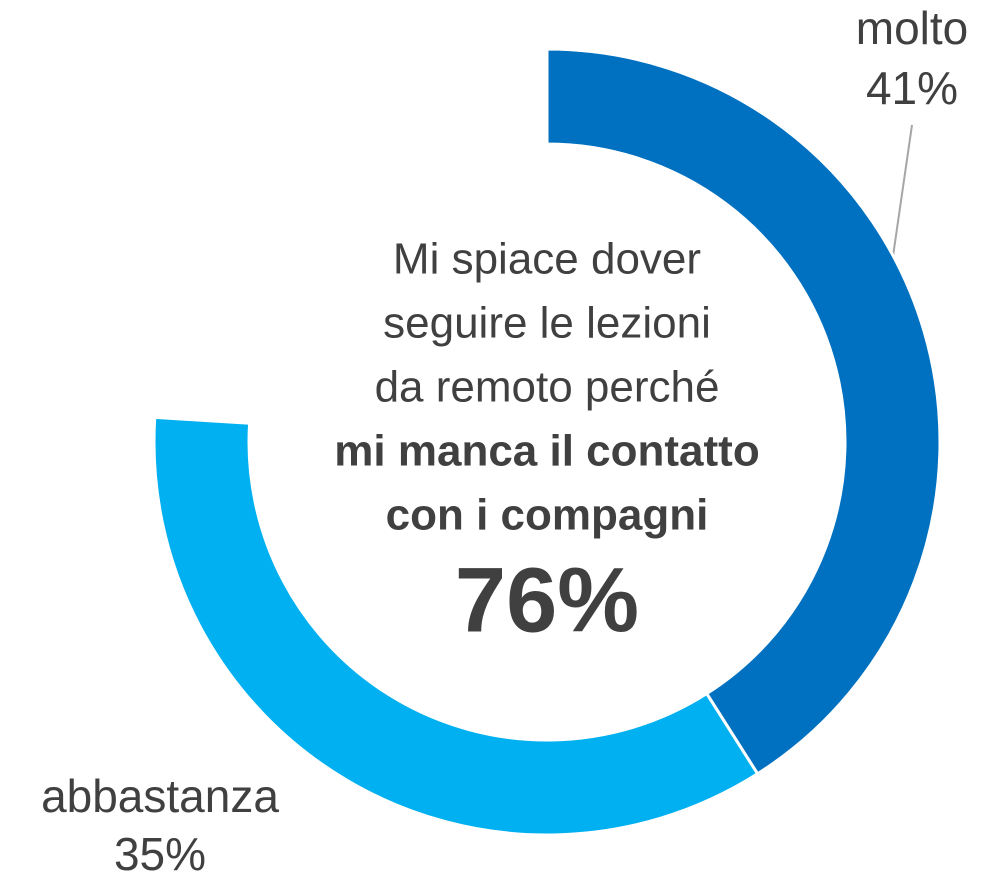 Image resolution: width=984 pixels, height=879 pixels. I want to click on center-text-bold: mi manca il contatto, so click(546, 451).